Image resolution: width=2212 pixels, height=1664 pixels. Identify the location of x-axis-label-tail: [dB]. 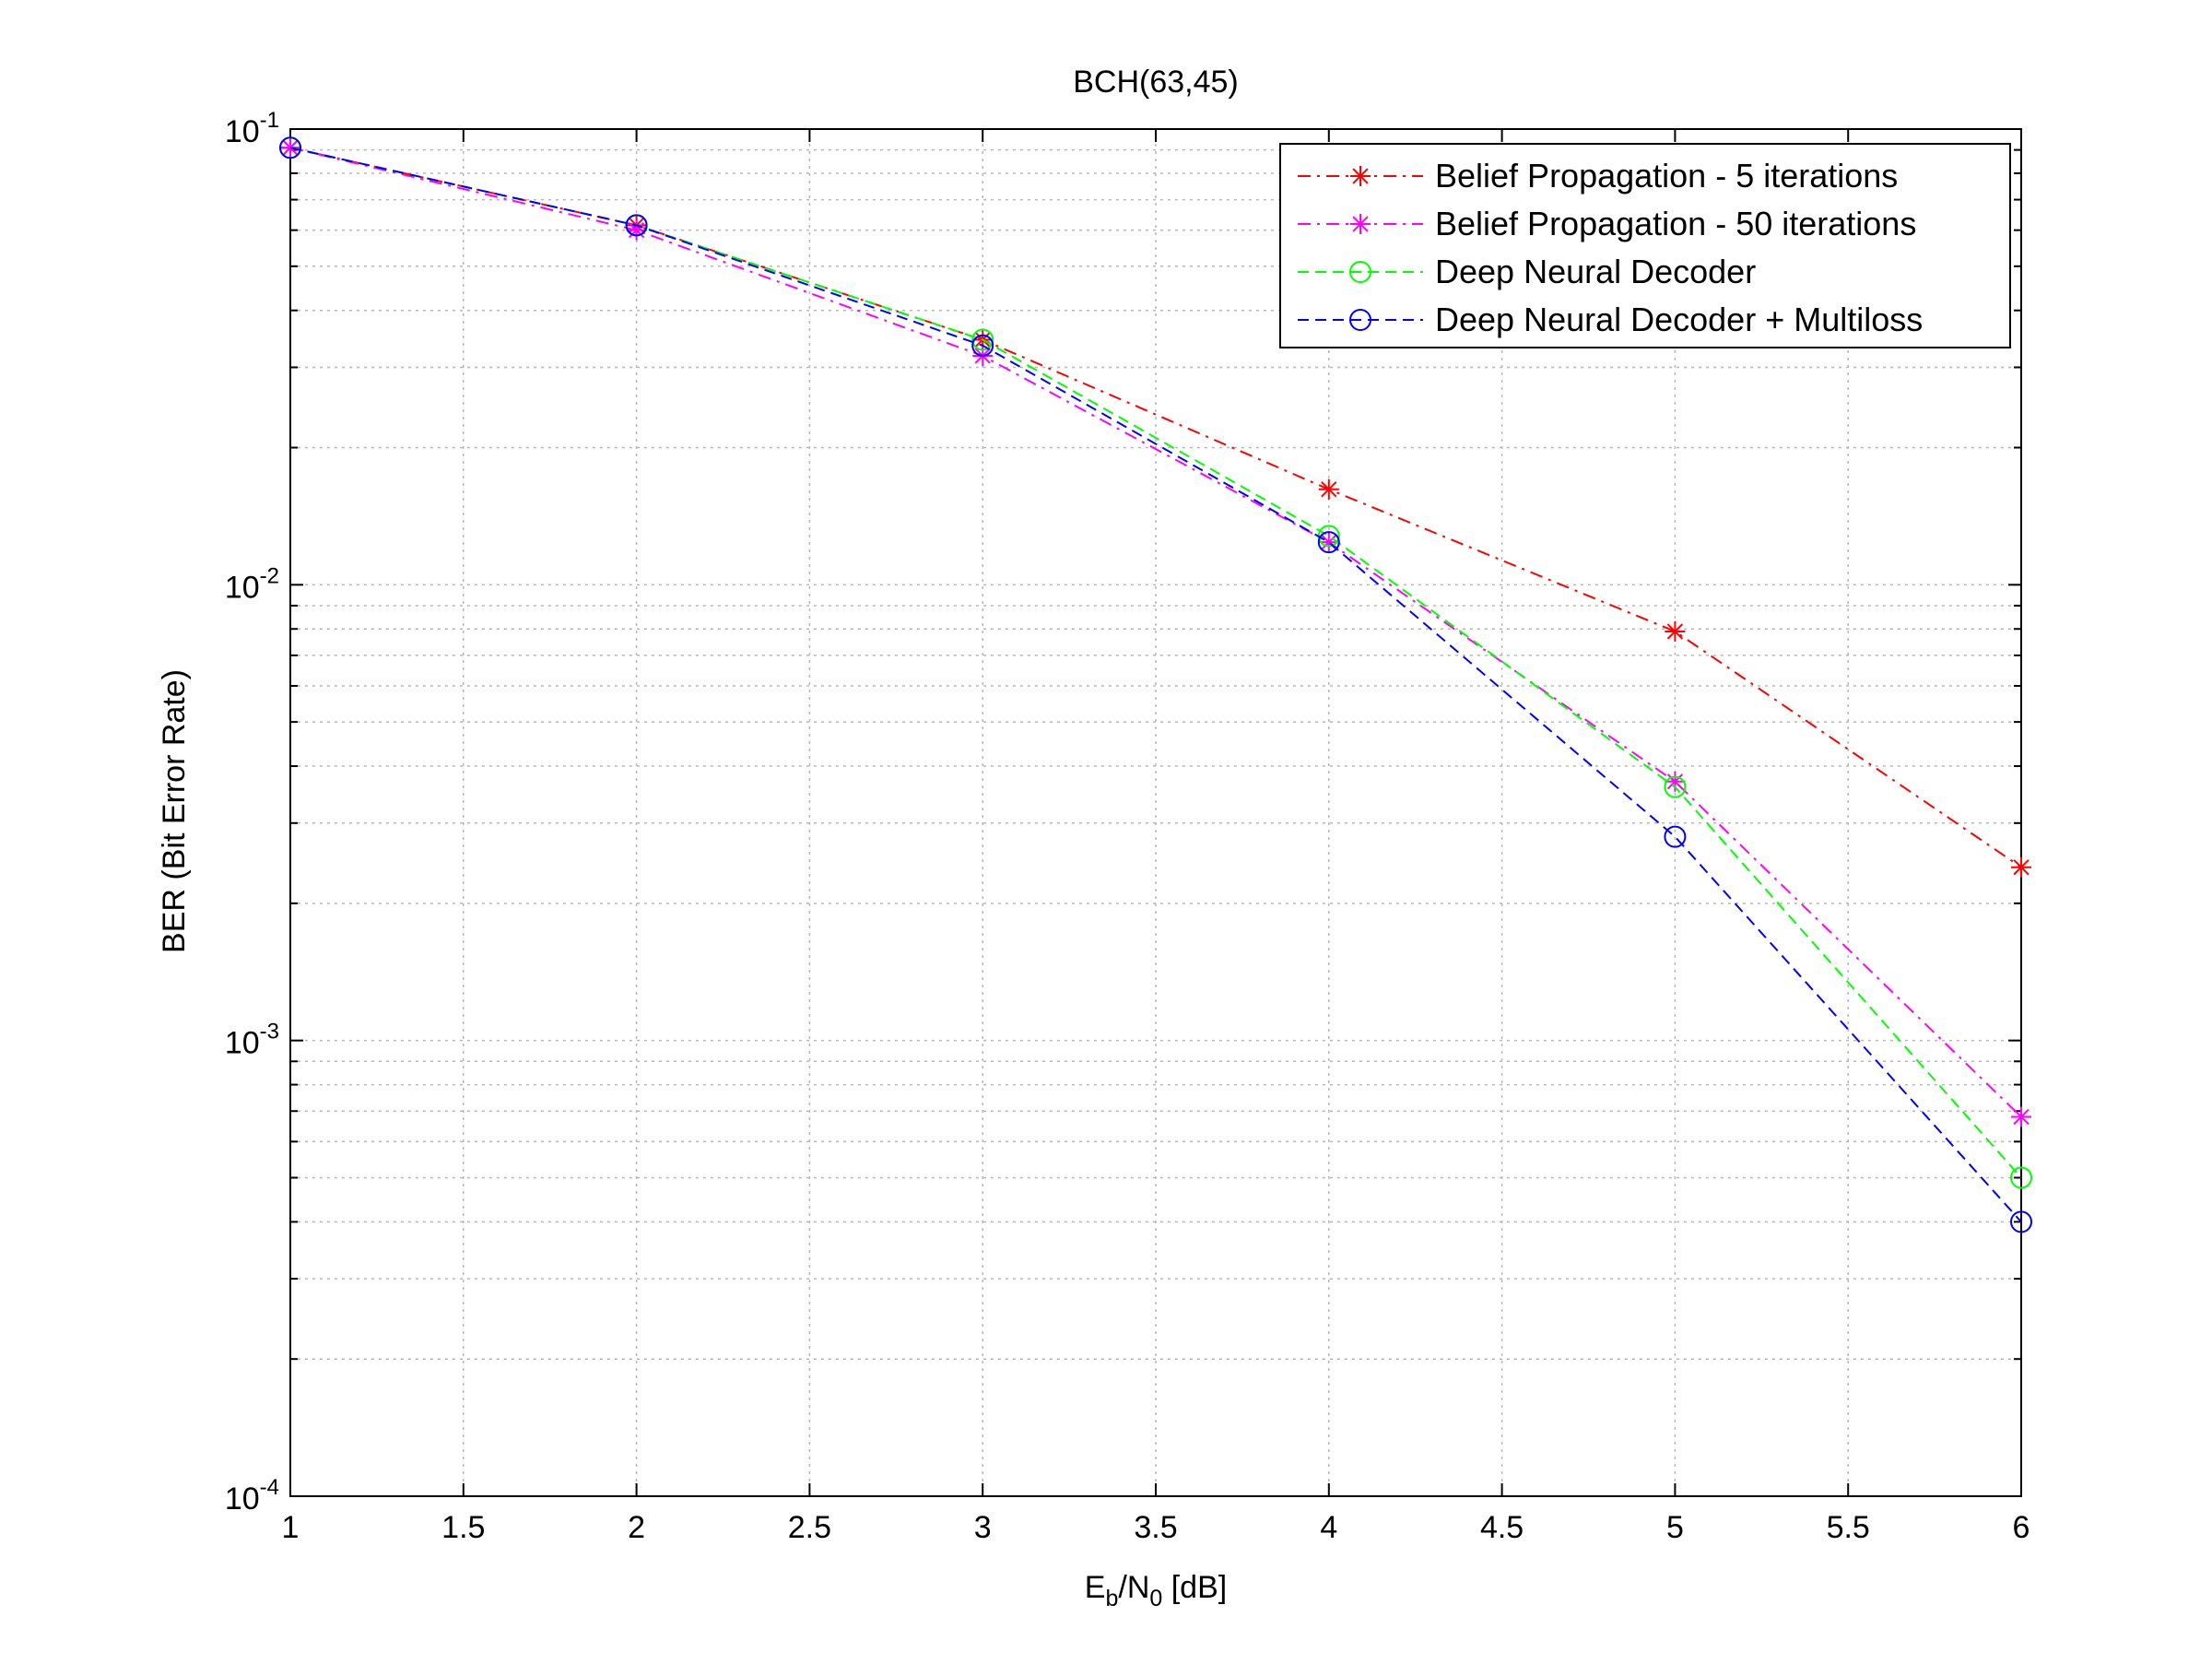
(1194, 1587).